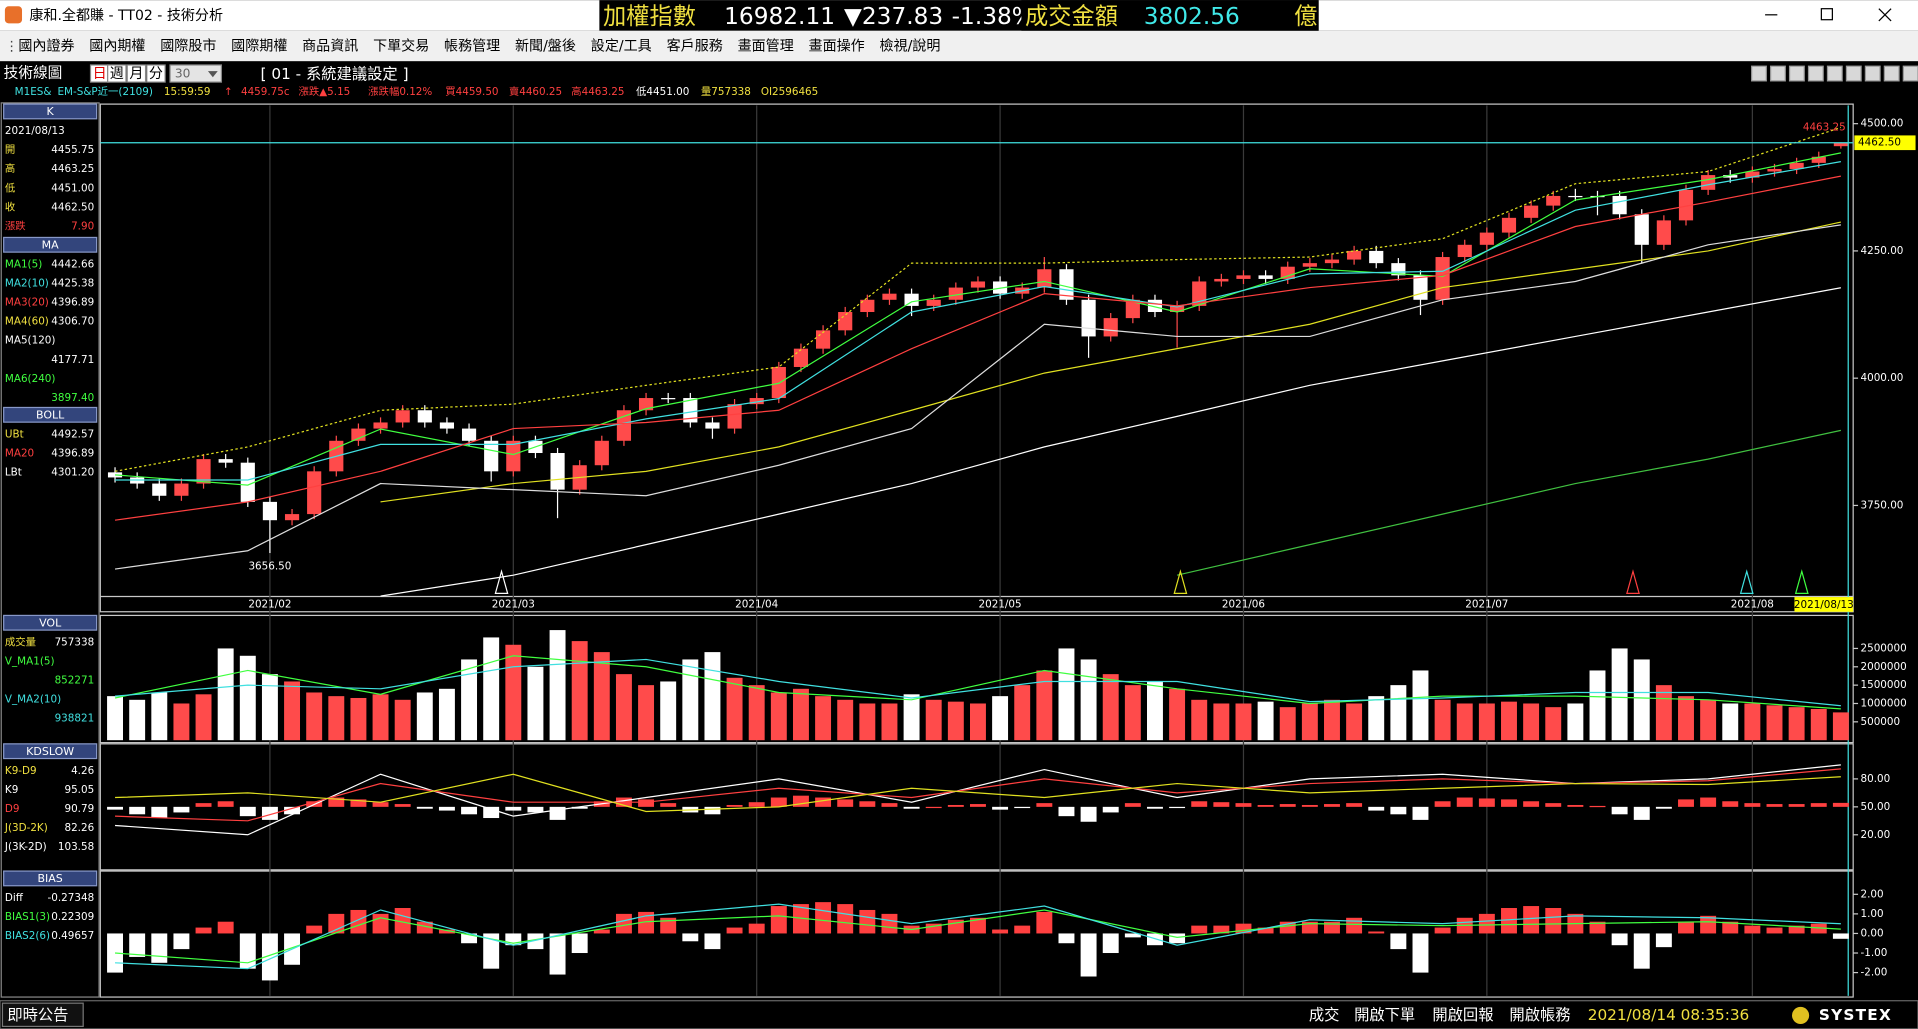 The height and width of the screenshot is (1029, 1918). What do you see at coordinates (1872, 914) in the screenshot?
I see `y-tick-label: 1.00` at bounding box center [1872, 914].